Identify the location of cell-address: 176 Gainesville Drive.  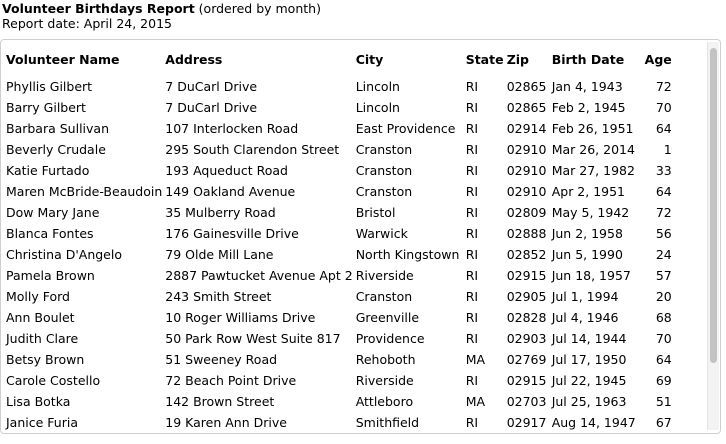
(232, 233).